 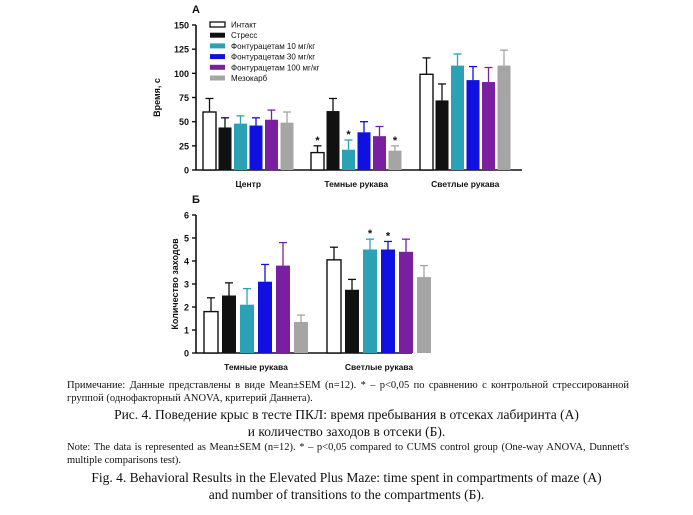 What do you see at coordinates (356, 184) in the screenshot?
I see `panel-a-category-label: Темные рукава` at bounding box center [356, 184].